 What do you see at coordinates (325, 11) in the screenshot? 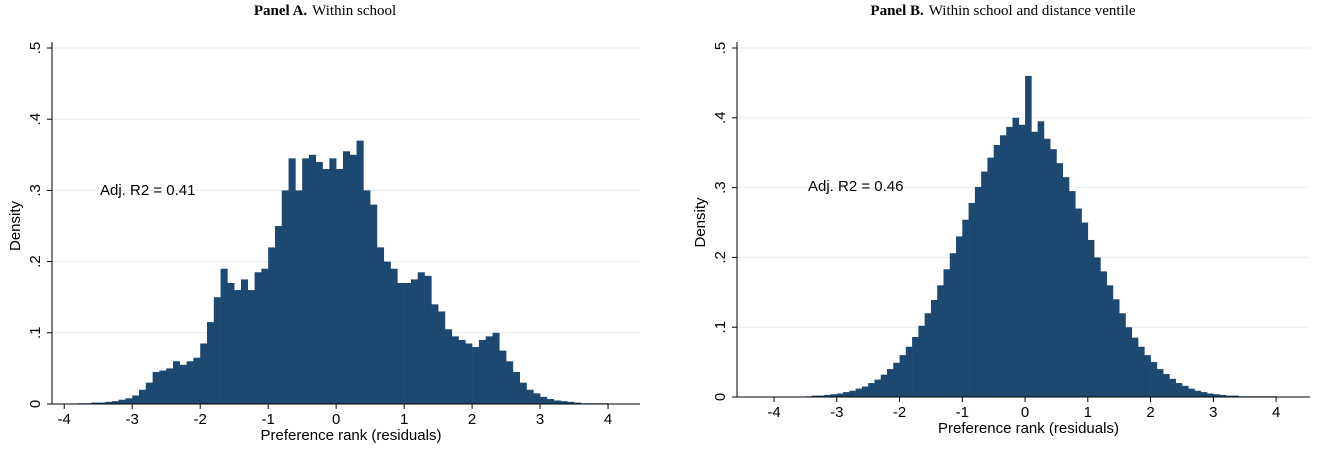
I see `panel-title: Panel A. Within school` at bounding box center [325, 11].